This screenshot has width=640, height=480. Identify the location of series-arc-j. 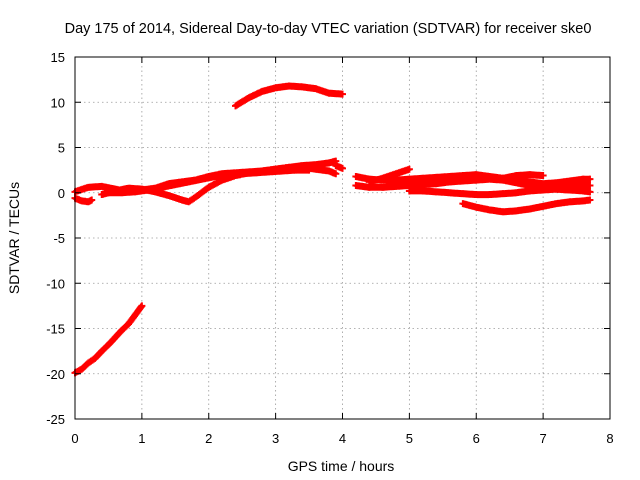
(526, 206).